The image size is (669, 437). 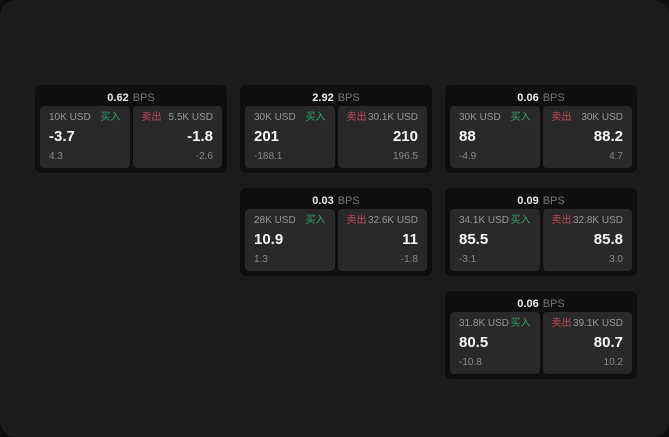 I want to click on bps-value: 2.92, so click(x=323, y=97).